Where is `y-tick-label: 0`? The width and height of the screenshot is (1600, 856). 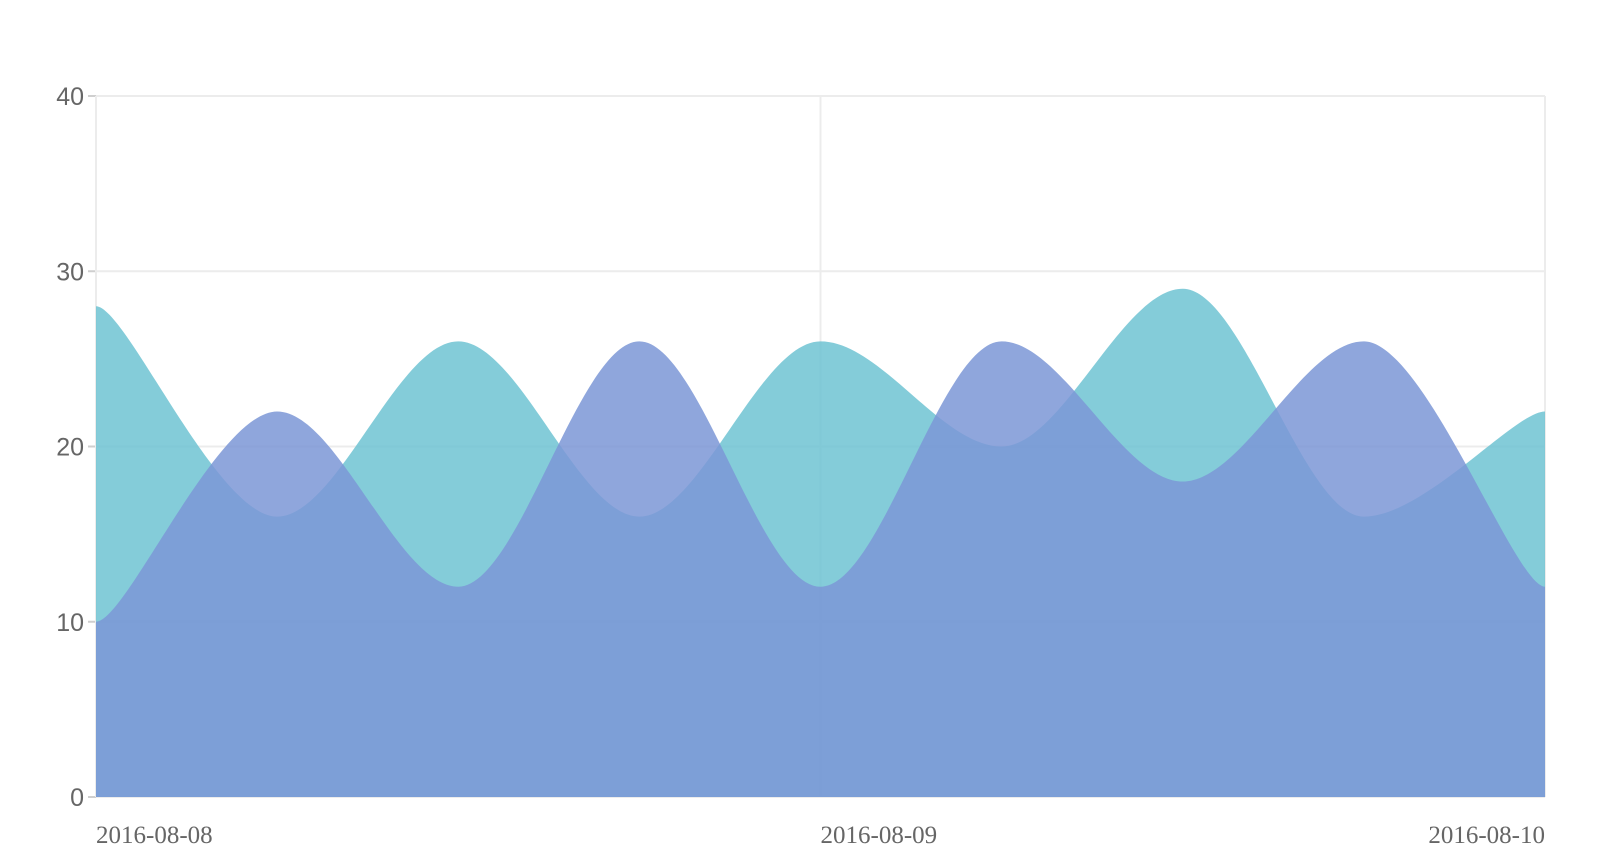 y-tick-label: 0 is located at coordinates (77, 798).